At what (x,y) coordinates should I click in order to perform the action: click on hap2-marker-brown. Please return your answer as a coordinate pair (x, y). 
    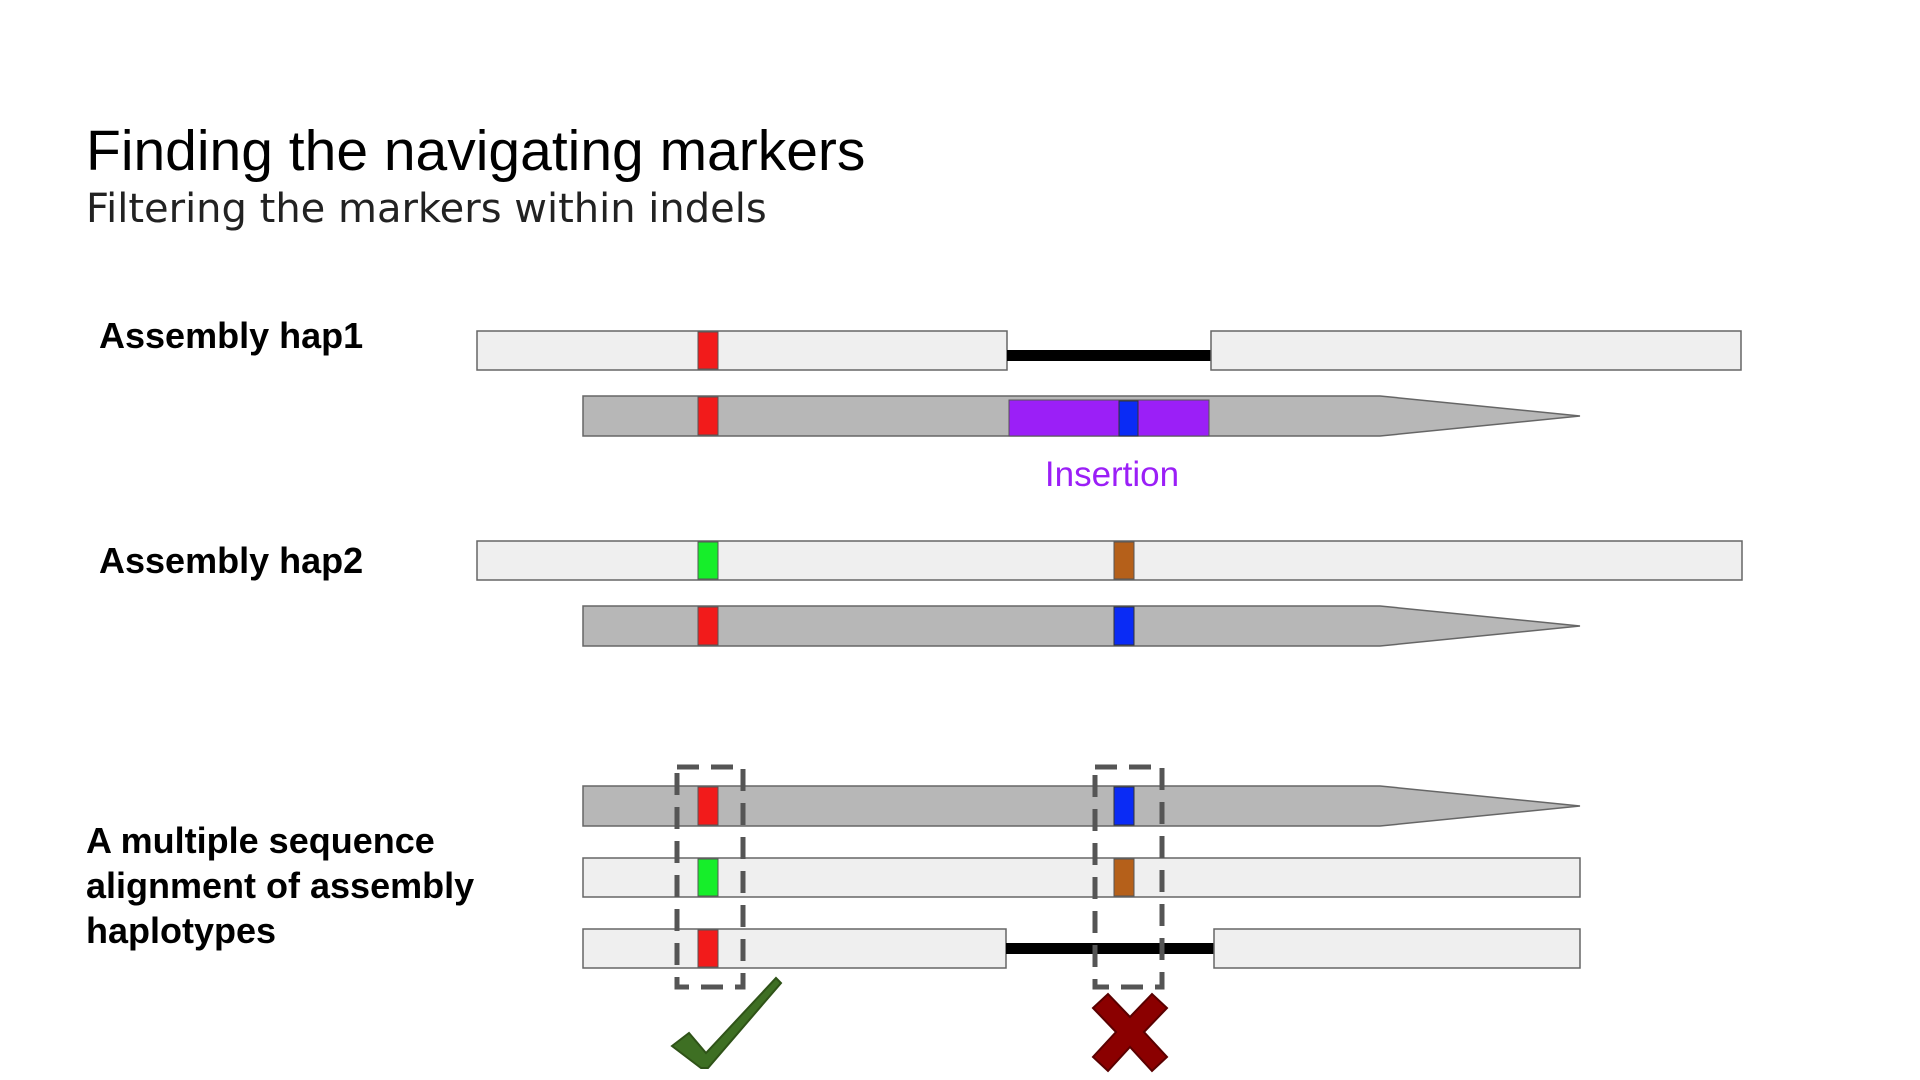
    Looking at the image, I should click on (1124, 560).